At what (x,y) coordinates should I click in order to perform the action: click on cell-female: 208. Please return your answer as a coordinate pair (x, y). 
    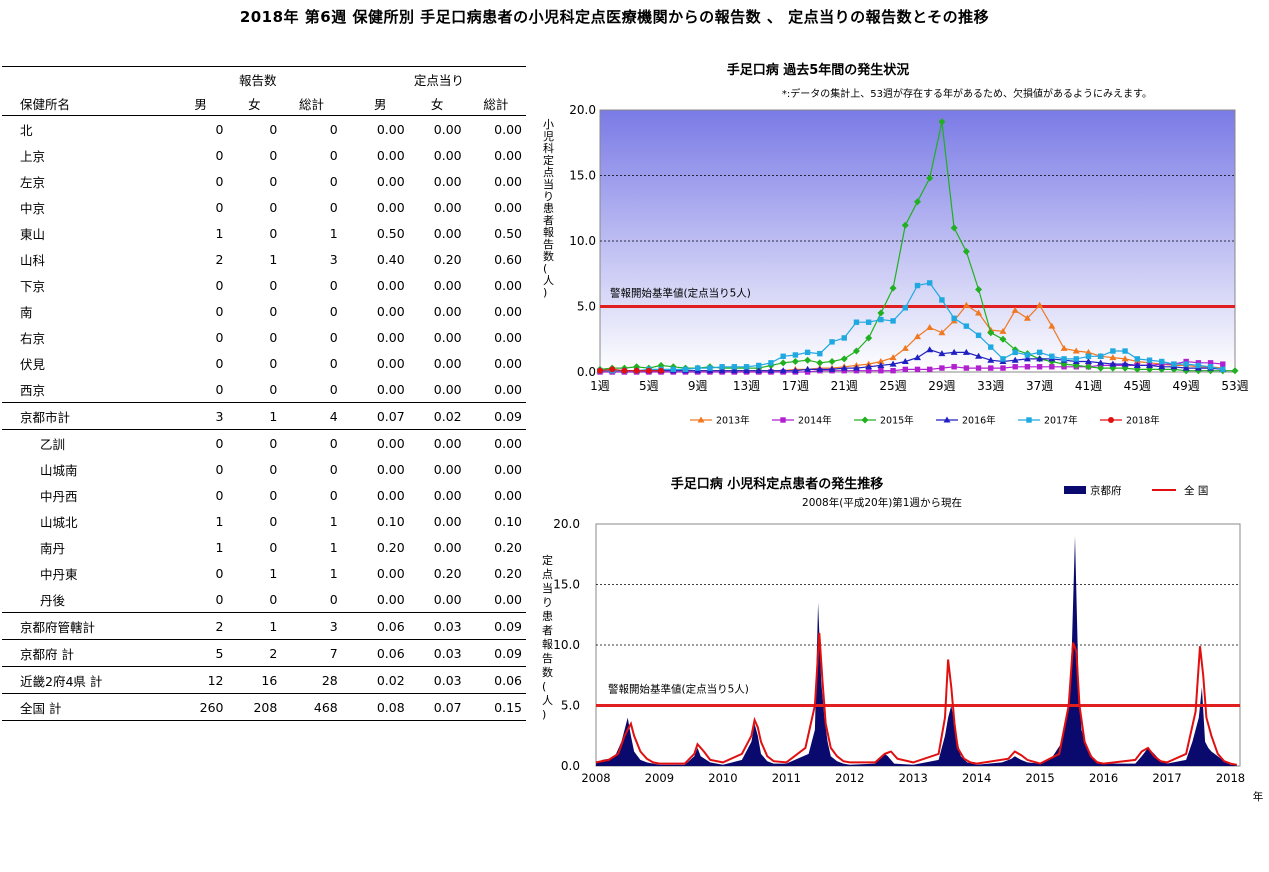
    Looking at the image, I should click on (254, 707).